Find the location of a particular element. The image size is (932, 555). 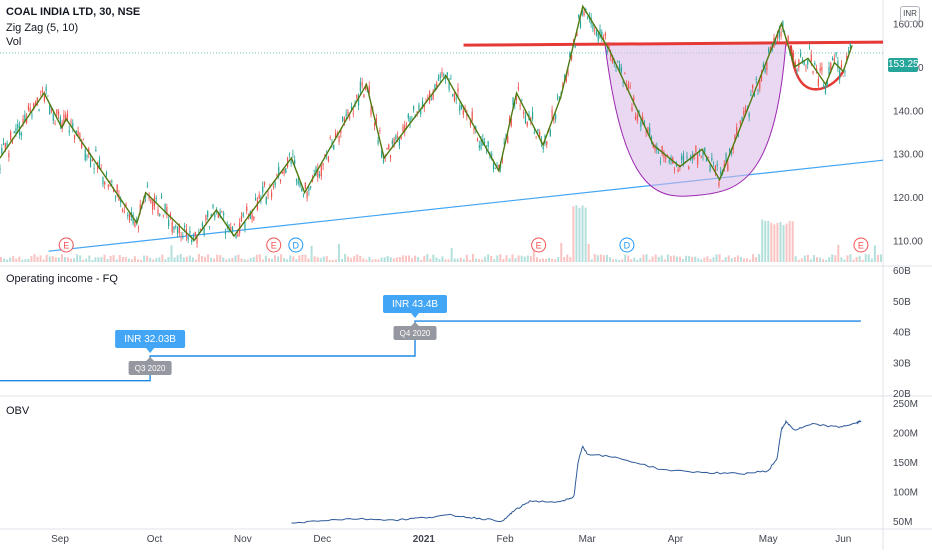

time-axis-tick-label: Nov is located at coordinates (243, 539).